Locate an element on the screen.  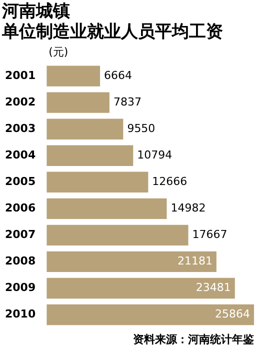
y-tick-label: 2008 is located at coordinates (20, 261).